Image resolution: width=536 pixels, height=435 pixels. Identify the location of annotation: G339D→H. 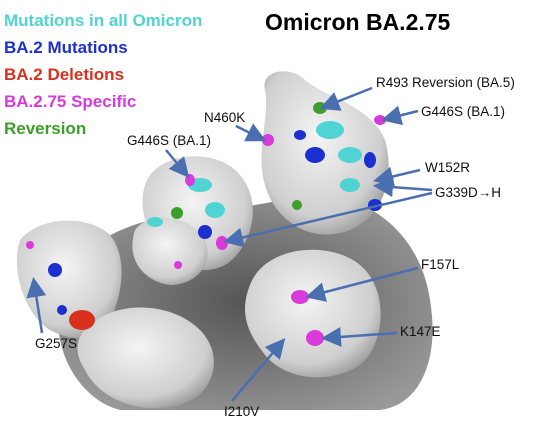
(468, 192).